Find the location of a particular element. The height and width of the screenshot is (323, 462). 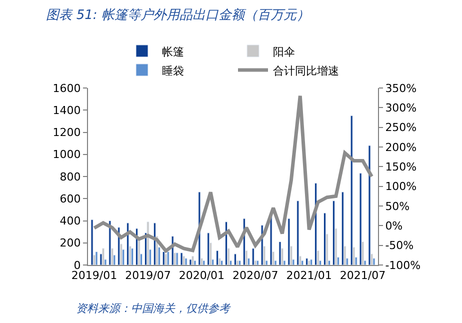

y-tick-label: 600 is located at coordinates (70, 199).